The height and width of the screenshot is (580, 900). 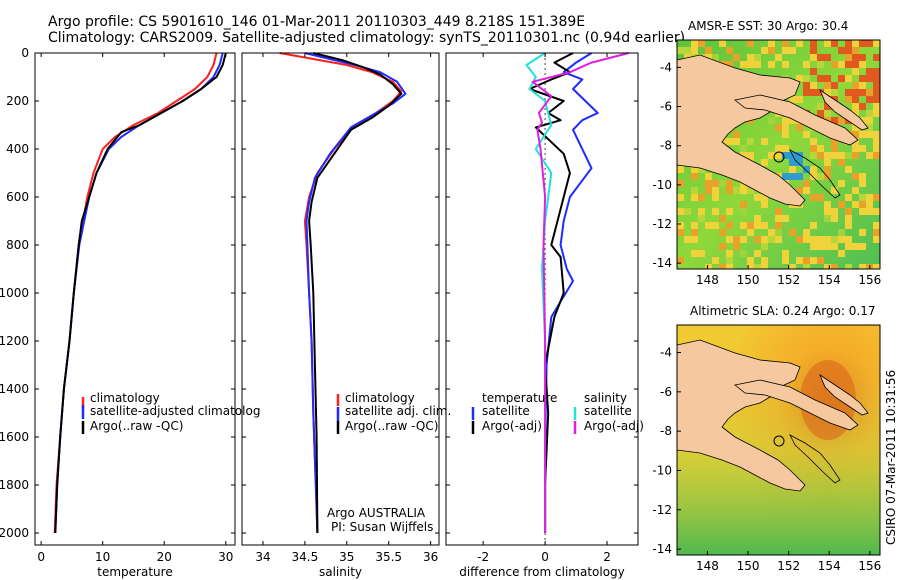 I want to click on series-line-salinity-satellite, so click(x=539, y=292).